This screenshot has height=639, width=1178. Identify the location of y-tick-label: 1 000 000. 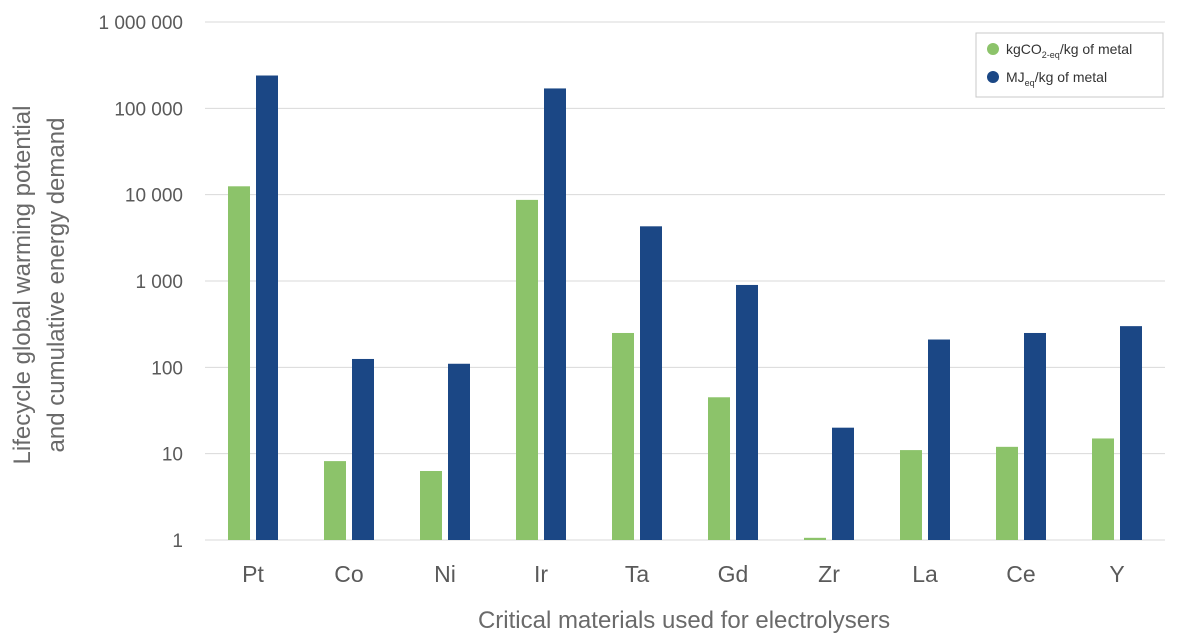
(140, 23).